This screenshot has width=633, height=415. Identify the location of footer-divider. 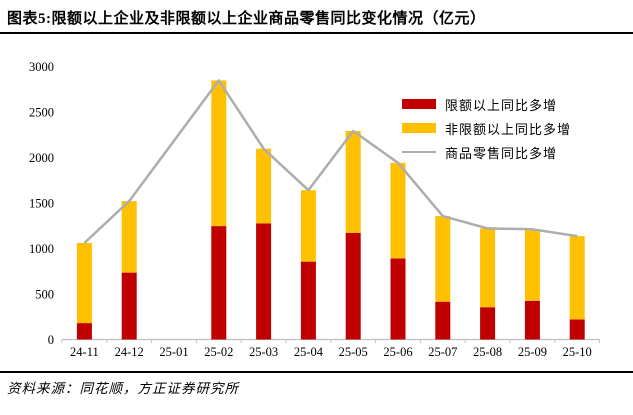
(316, 372).